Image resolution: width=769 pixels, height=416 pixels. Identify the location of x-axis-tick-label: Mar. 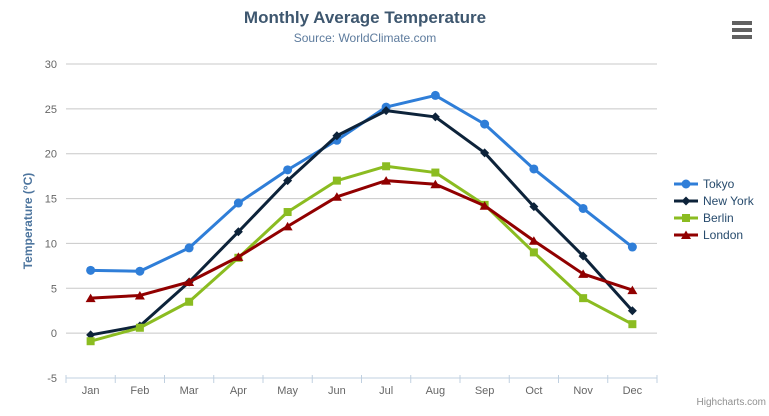
(189, 391).